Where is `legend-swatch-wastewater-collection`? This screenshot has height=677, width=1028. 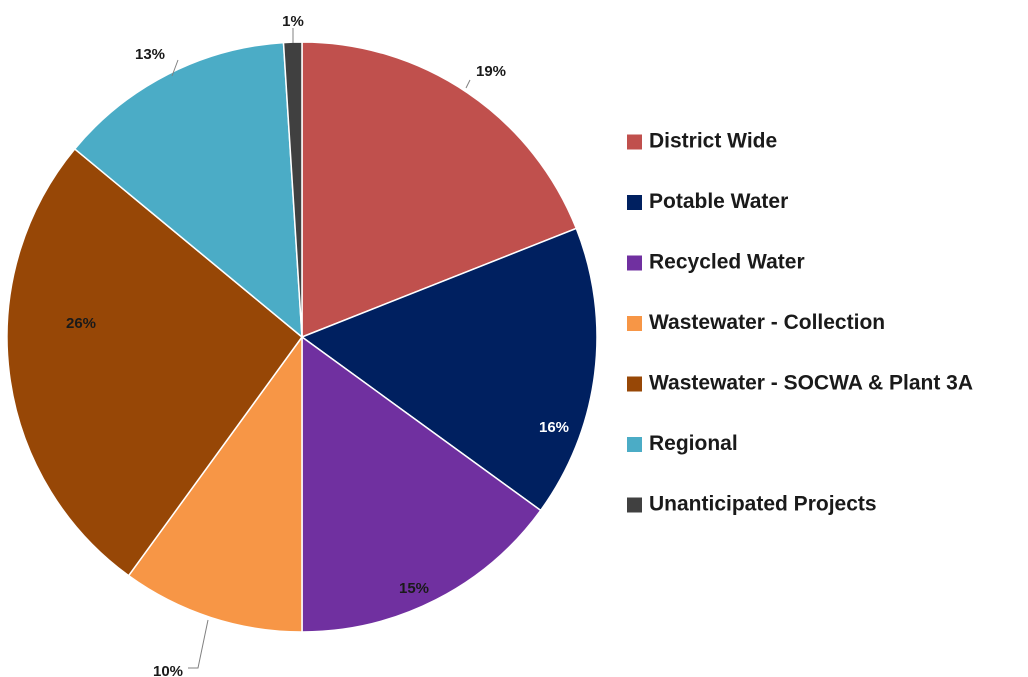
legend-swatch-wastewater-collection is located at coordinates (634, 323).